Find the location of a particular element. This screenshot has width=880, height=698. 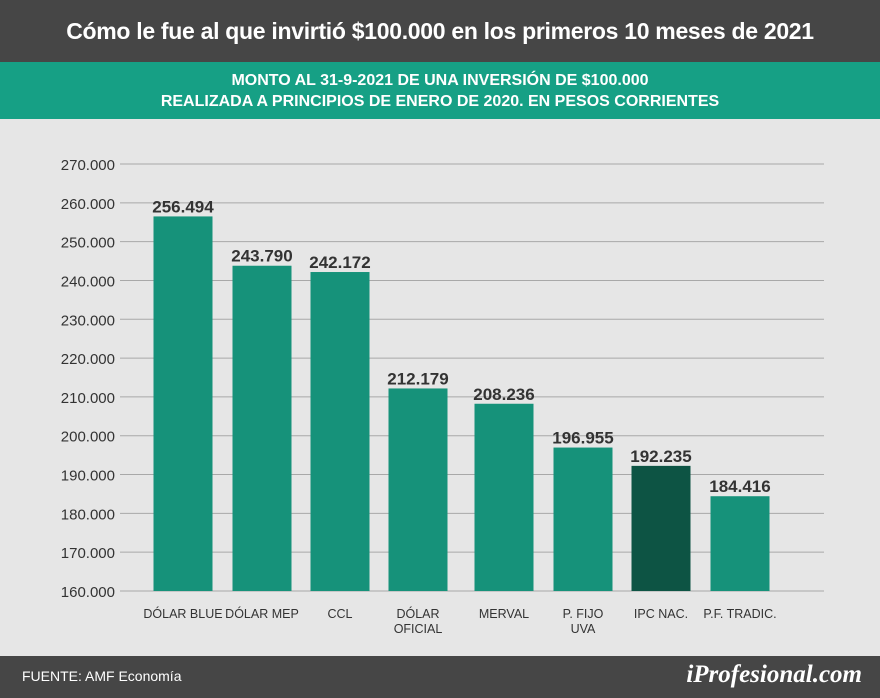

y-tick-label: 260.000 is located at coordinates (88, 204).